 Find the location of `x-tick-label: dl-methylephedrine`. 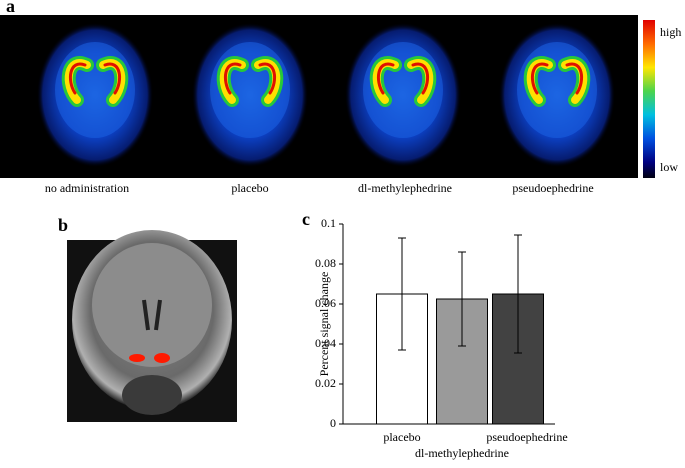

x-tick-label: dl-methylephedrine is located at coordinates (462, 453).